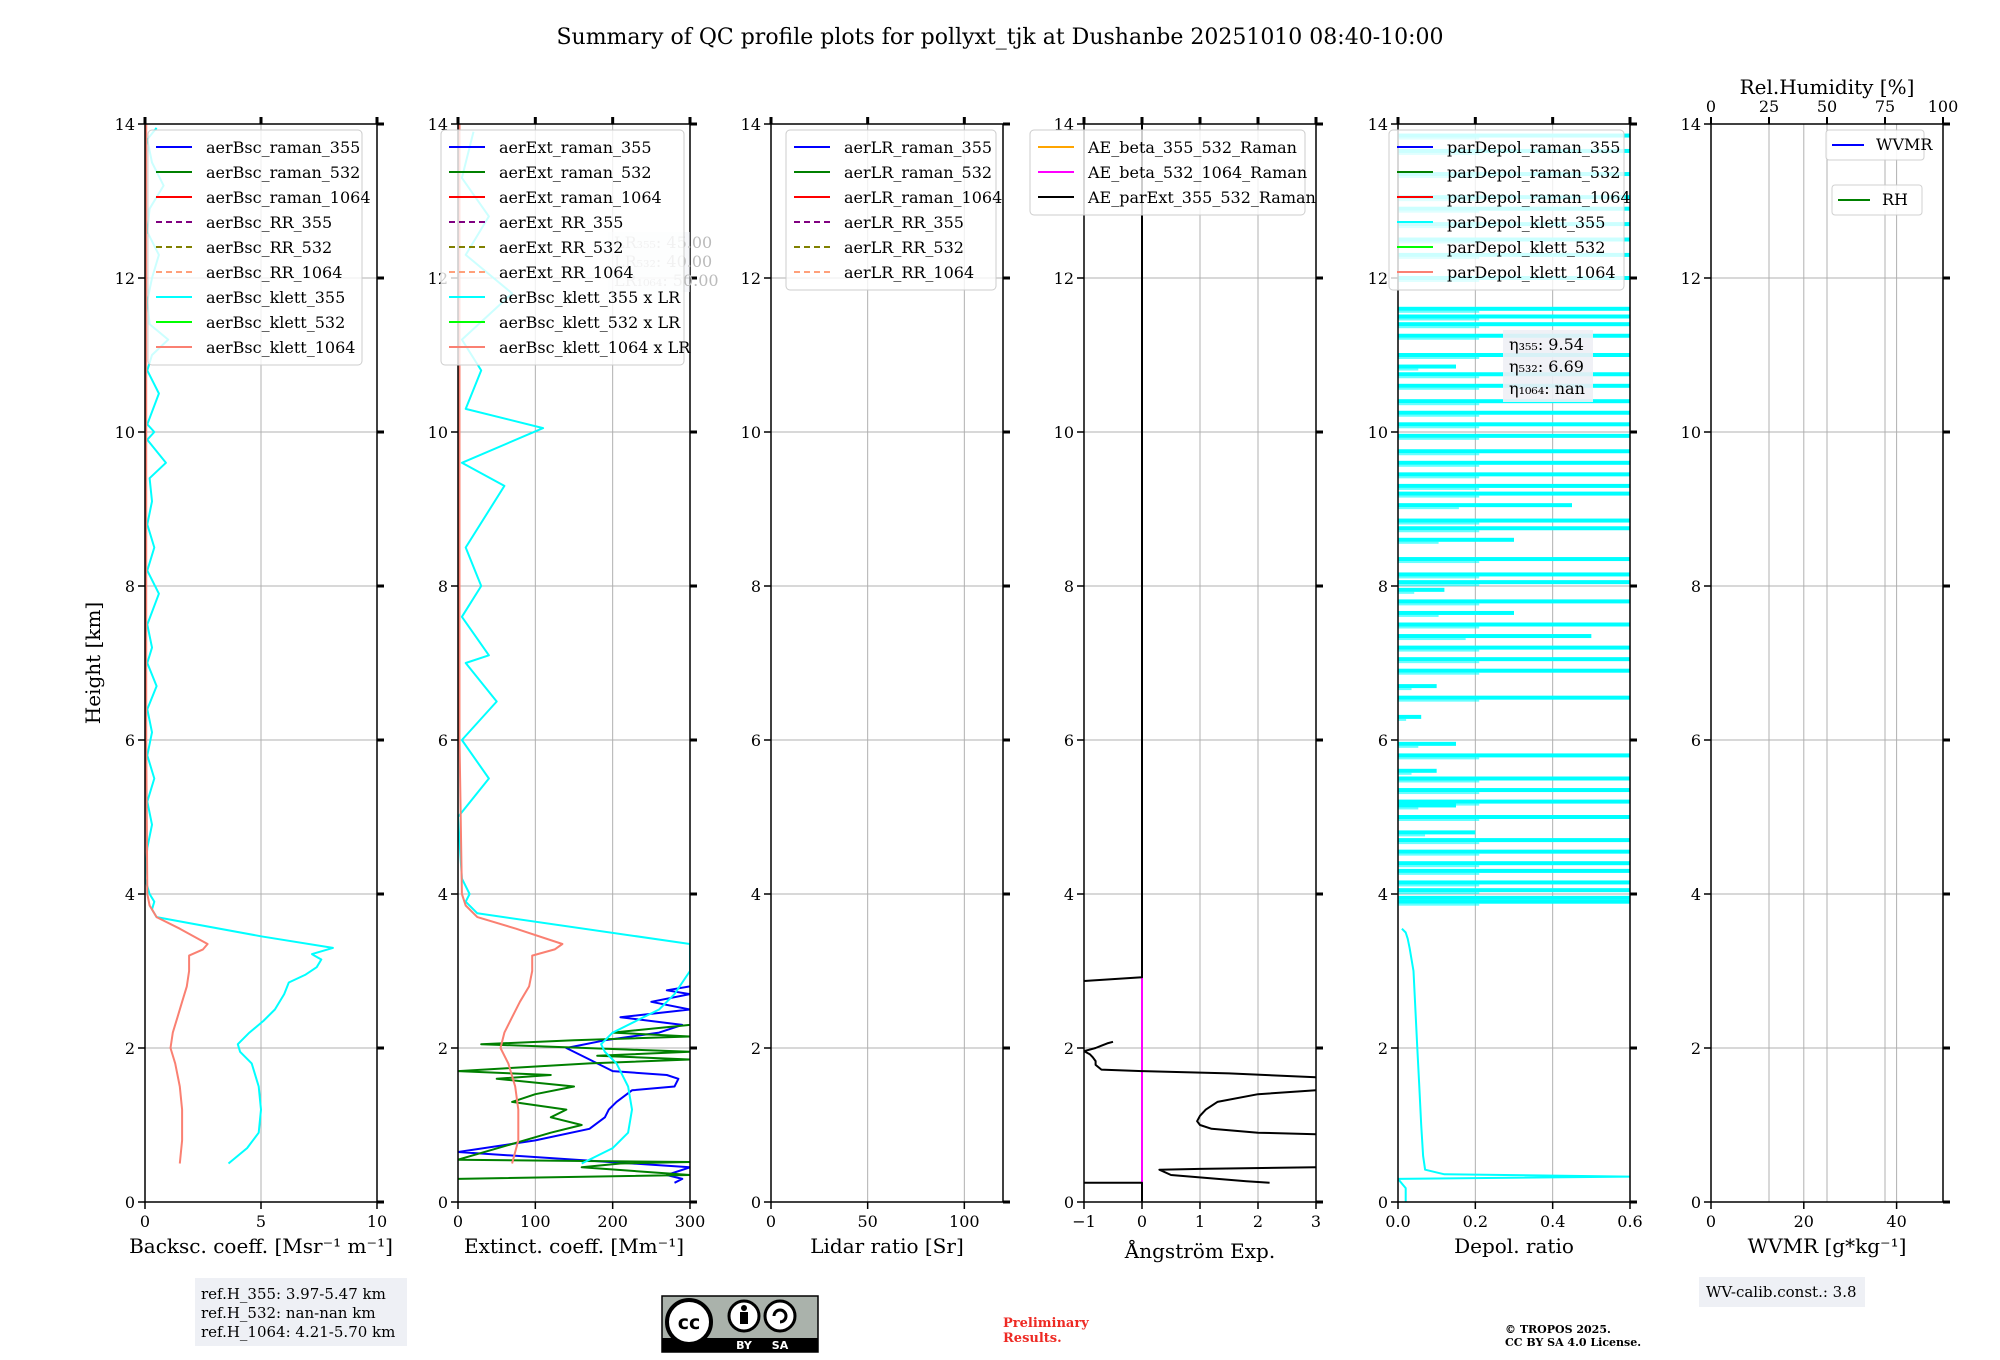  Describe the element at coordinates (1539, 197) in the screenshot. I see `legend-label: parDepol_raman_1064` at that location.